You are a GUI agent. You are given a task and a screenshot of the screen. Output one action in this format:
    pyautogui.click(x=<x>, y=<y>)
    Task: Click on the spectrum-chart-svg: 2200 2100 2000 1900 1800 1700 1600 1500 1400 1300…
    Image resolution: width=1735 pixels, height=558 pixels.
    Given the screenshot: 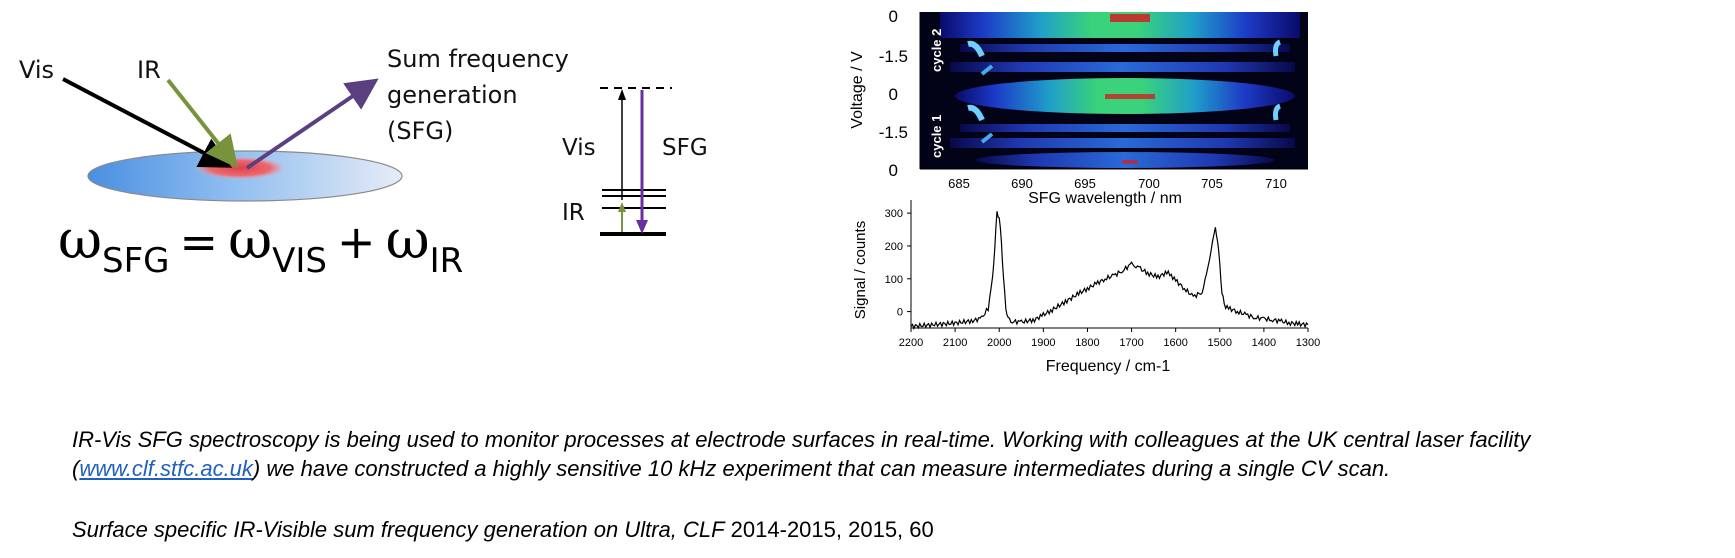 What is the action you would take?
    pyautogui.click(x=1086, y=287)
    